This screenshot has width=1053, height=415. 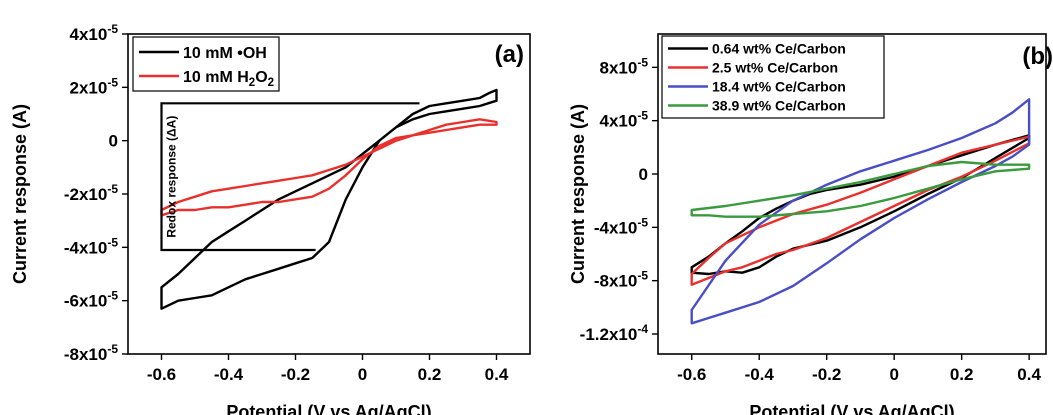 What do you see at coordinates (172, 177) in the screenshot?
I see `redox-annotation-label: Redox response (ΔA)` at bounding box center [172, 177].